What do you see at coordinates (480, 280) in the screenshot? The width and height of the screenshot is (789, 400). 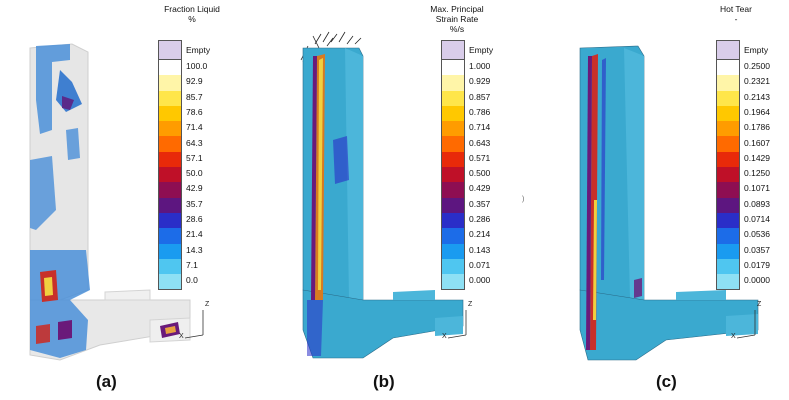 I see `colorbar-tick-label: 0.000` at bounding box center [480, 280].